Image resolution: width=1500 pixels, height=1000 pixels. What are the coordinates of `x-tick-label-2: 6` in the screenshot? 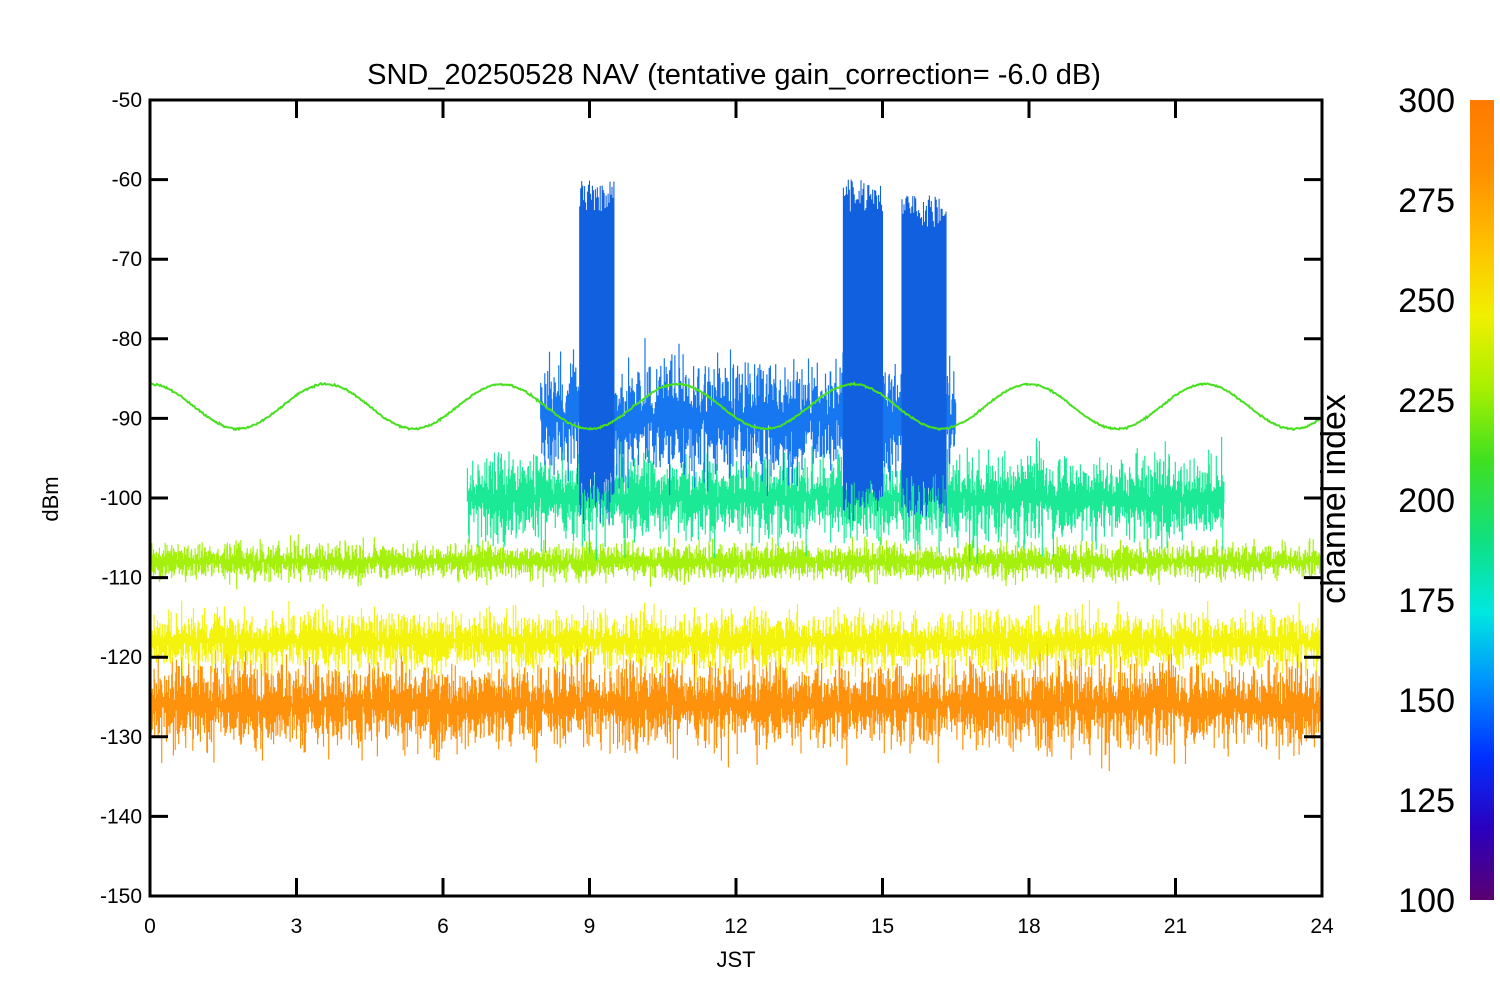 It's located at (443, 926).